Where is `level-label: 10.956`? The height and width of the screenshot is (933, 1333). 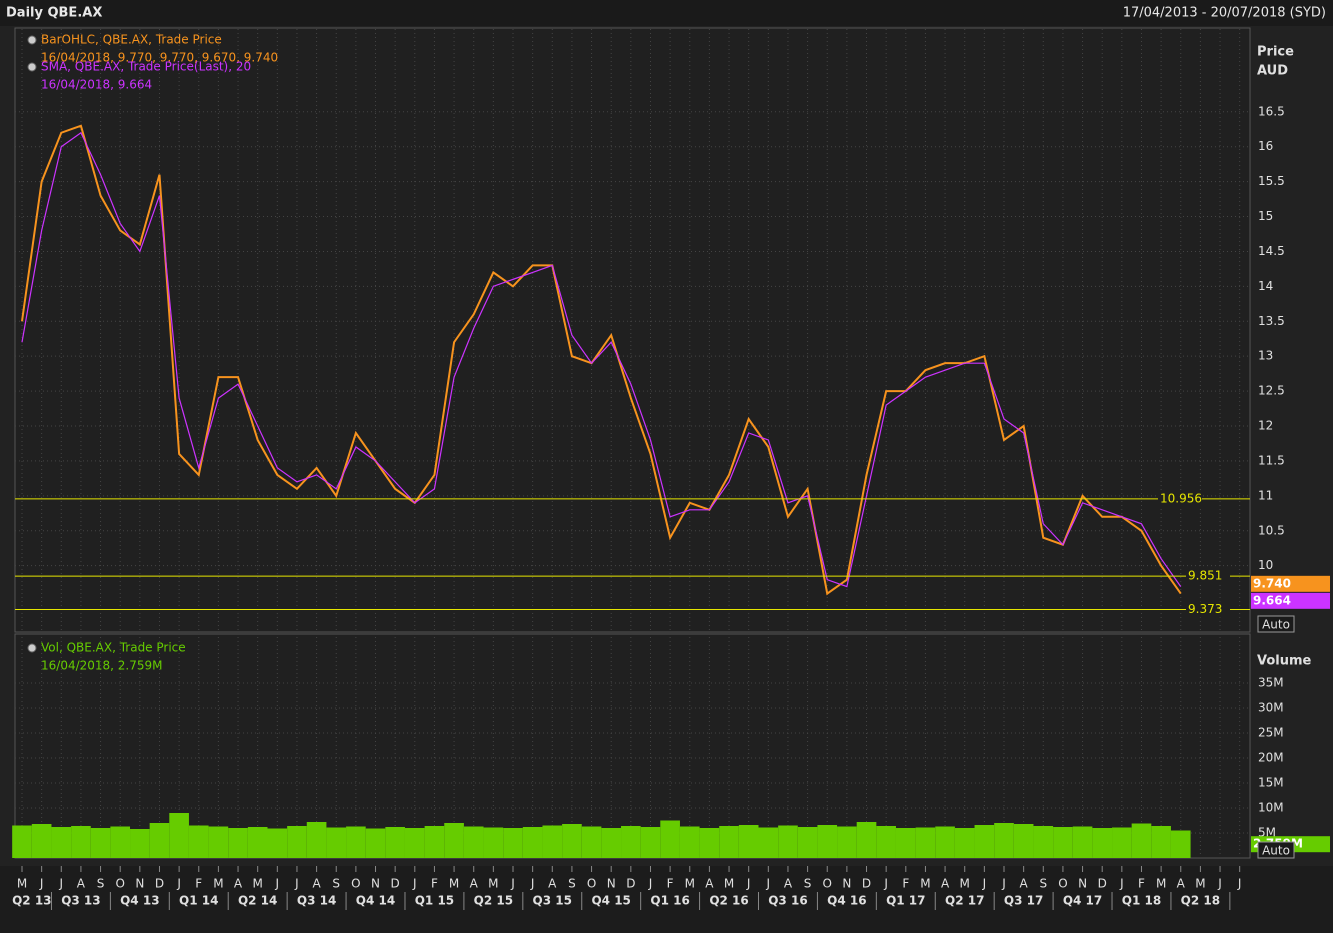 level-label: 10.956 is located at coordinates (1181, 498).